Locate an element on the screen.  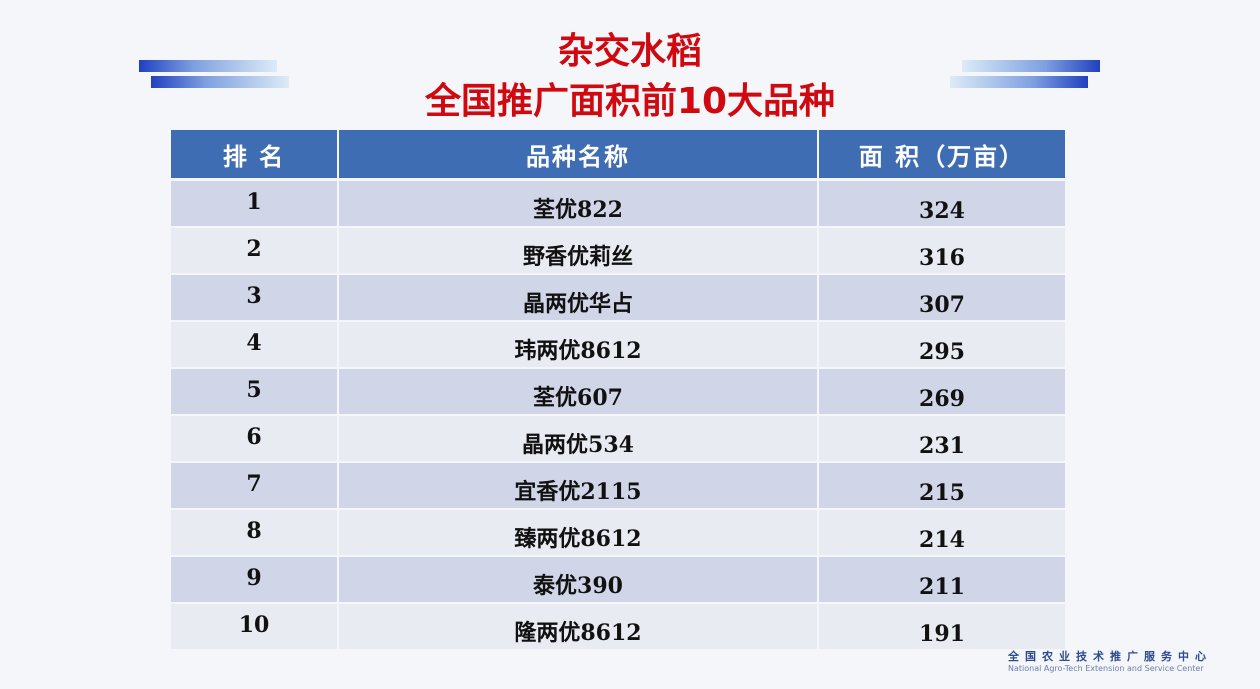
table-row: 7 宜香优2115 215 is located at coordinates (619, 486).